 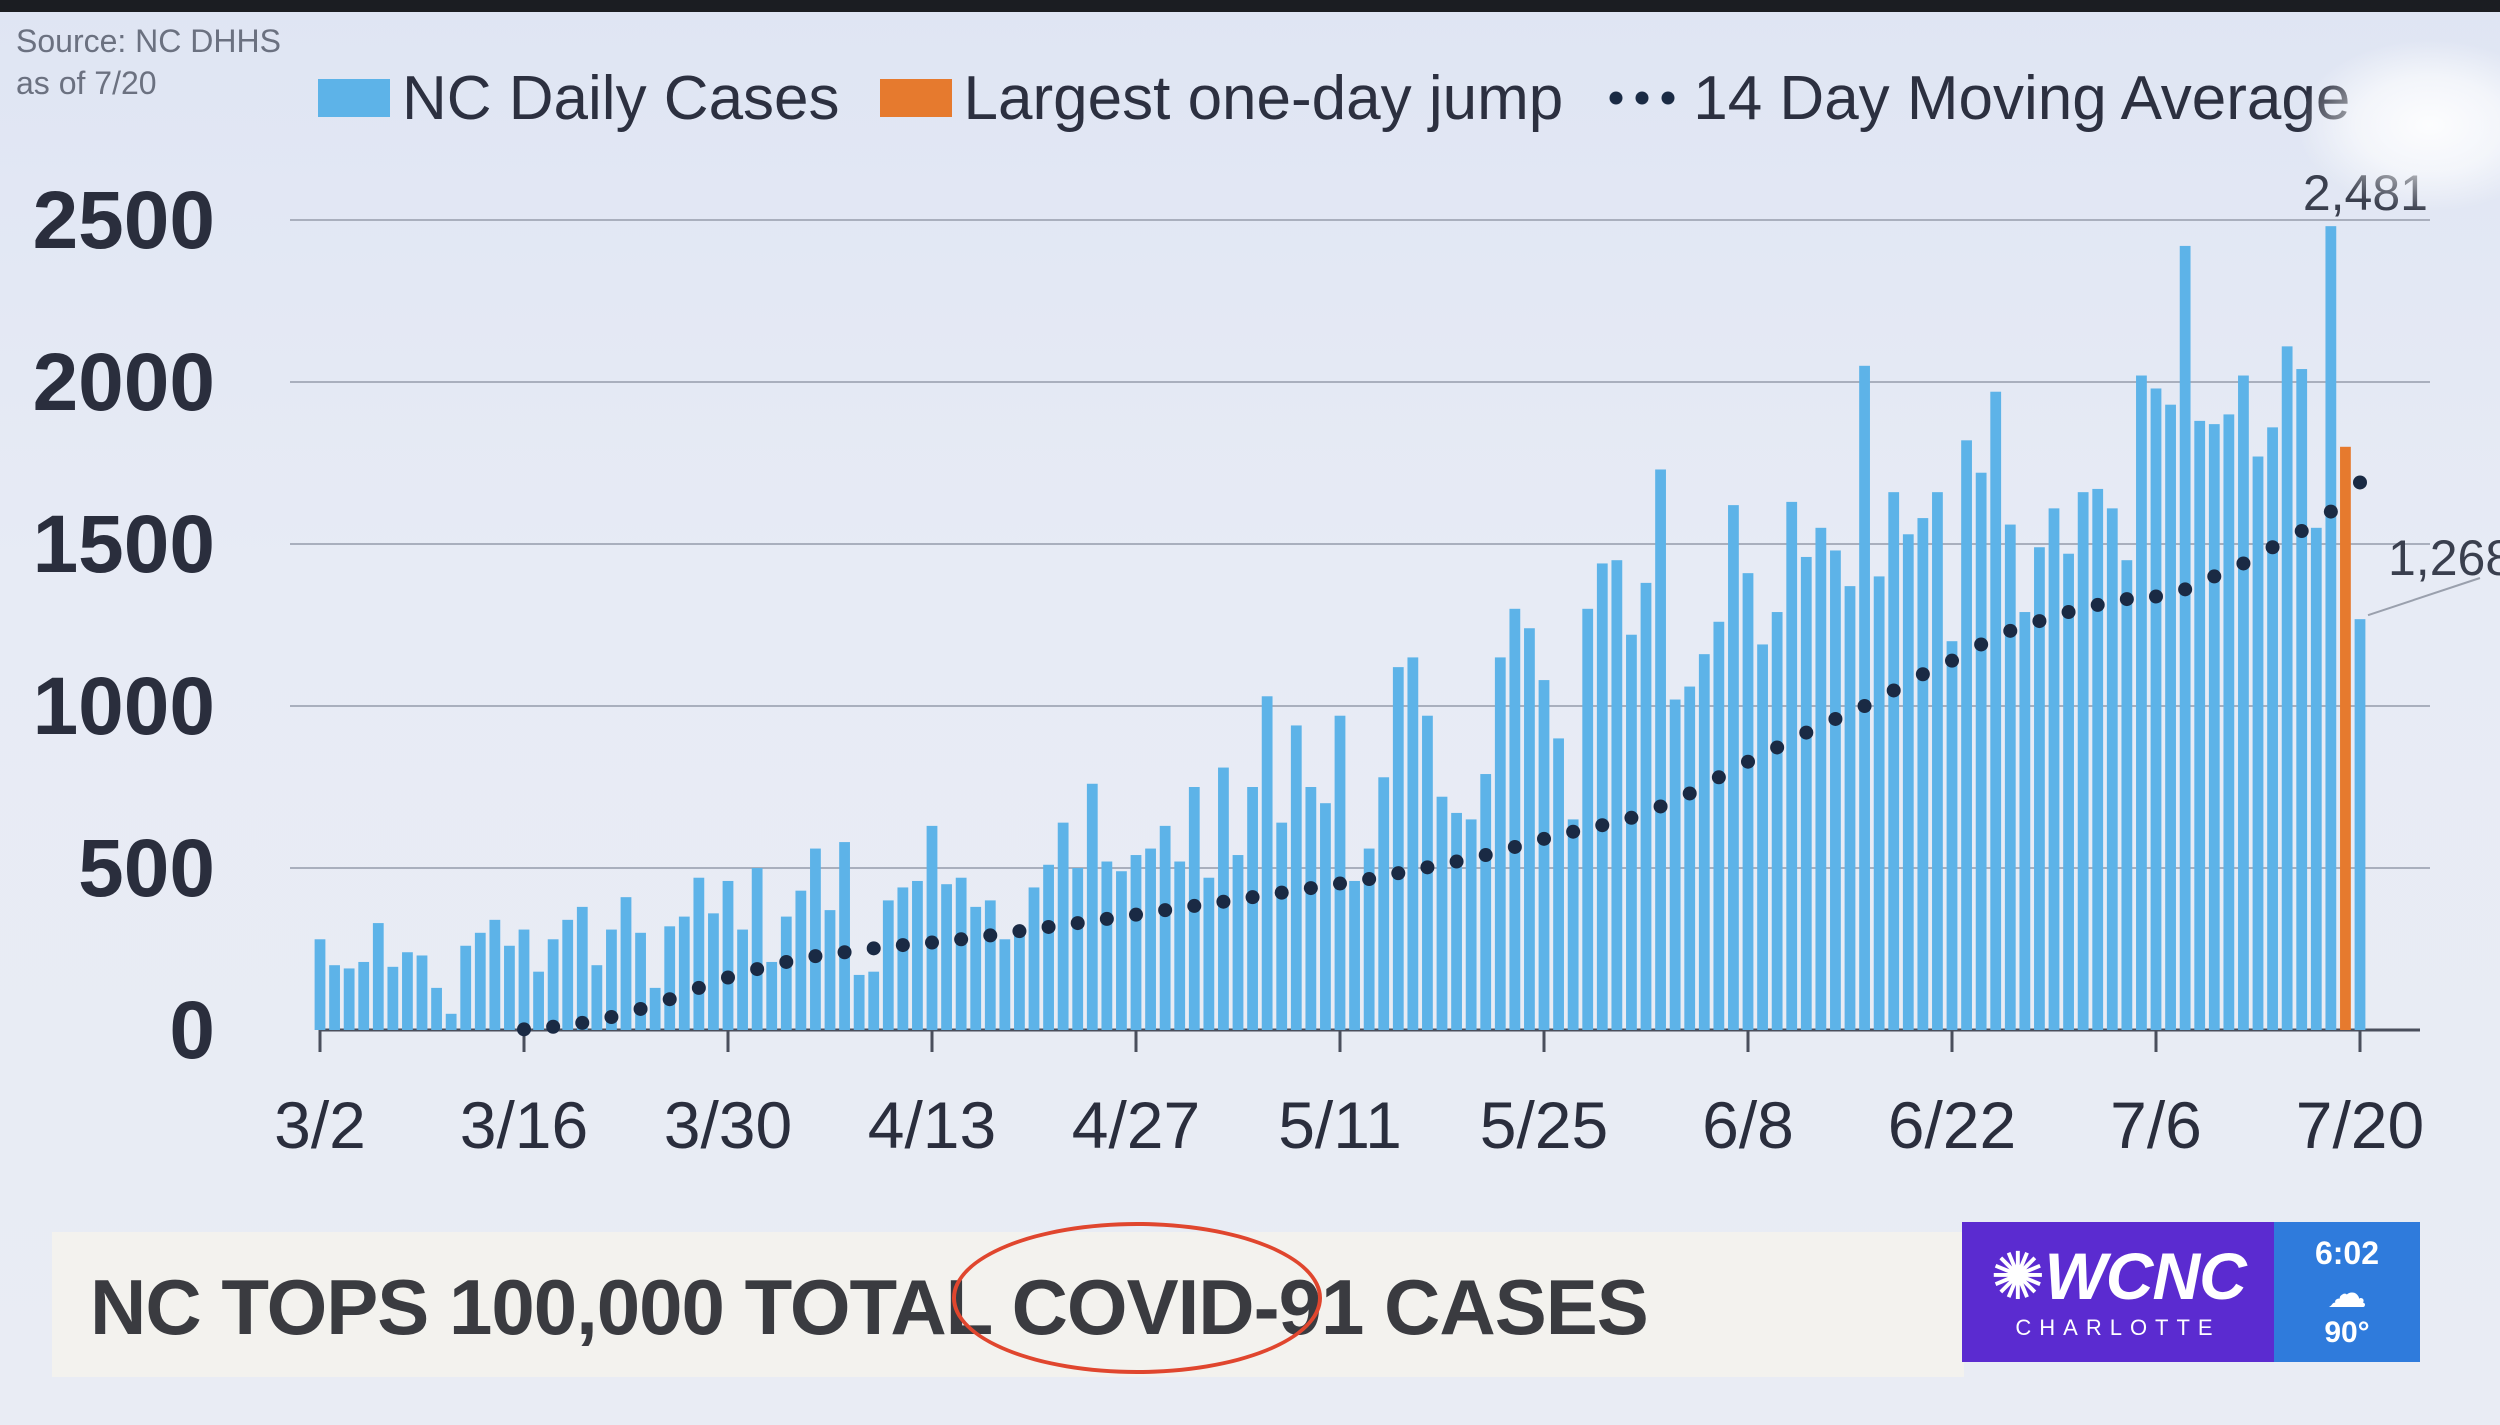 What do you see at coordinates (2022, 98) in the screenshot?
I see `legend-label-moving-average: 14 Day Moving Average` at bounding box center [2022, 98].